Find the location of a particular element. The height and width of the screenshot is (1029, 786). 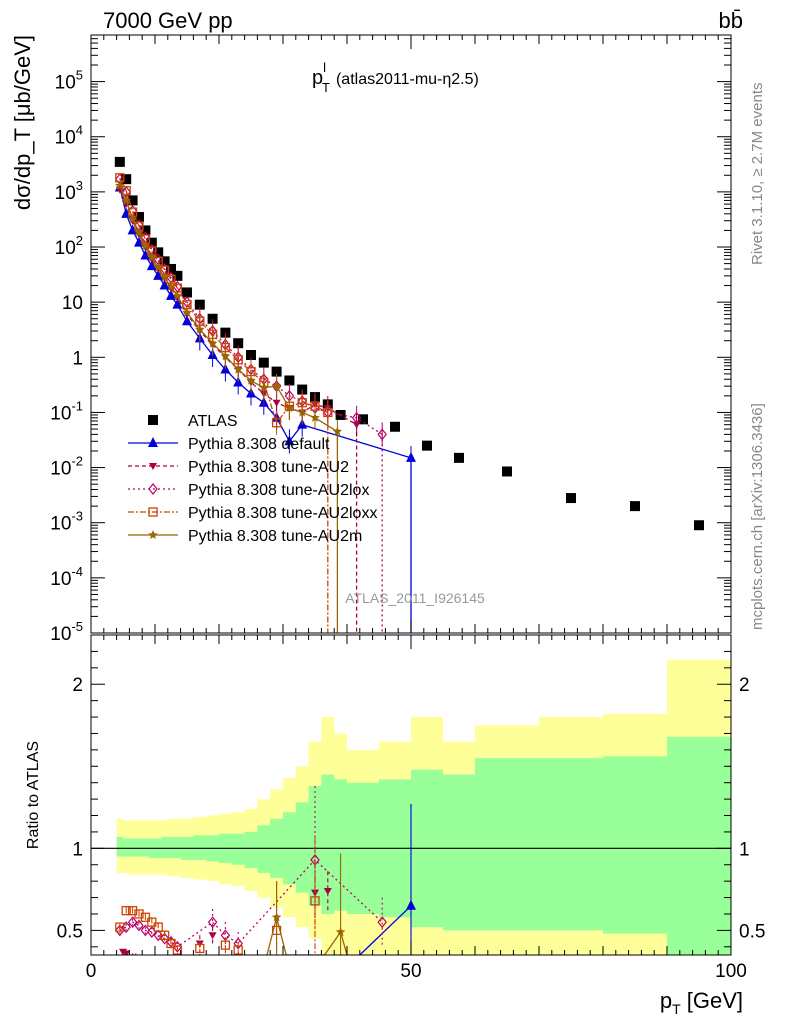

rivet-label: Rivet 3.1.10, ≥ 2.7M events is located at coordinates (757, 174).